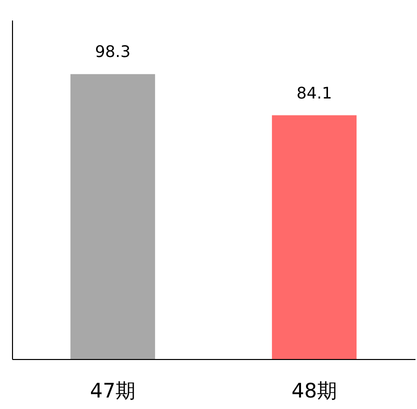  What do you see at coordinates (112, 52) in the screenshot?
I see `data-label: 98.3` at bounding box center [112, 52].